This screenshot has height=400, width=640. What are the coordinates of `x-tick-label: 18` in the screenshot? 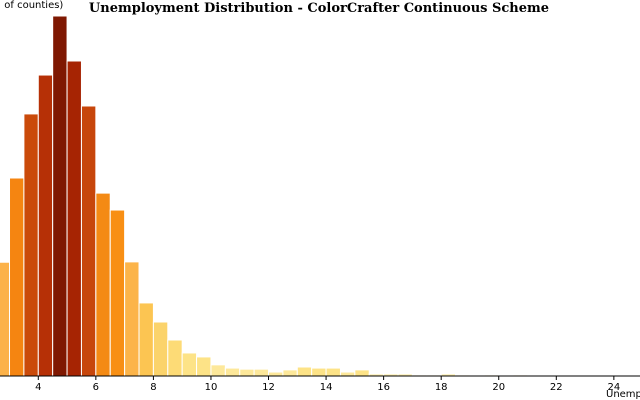 It's located at (441, 387).